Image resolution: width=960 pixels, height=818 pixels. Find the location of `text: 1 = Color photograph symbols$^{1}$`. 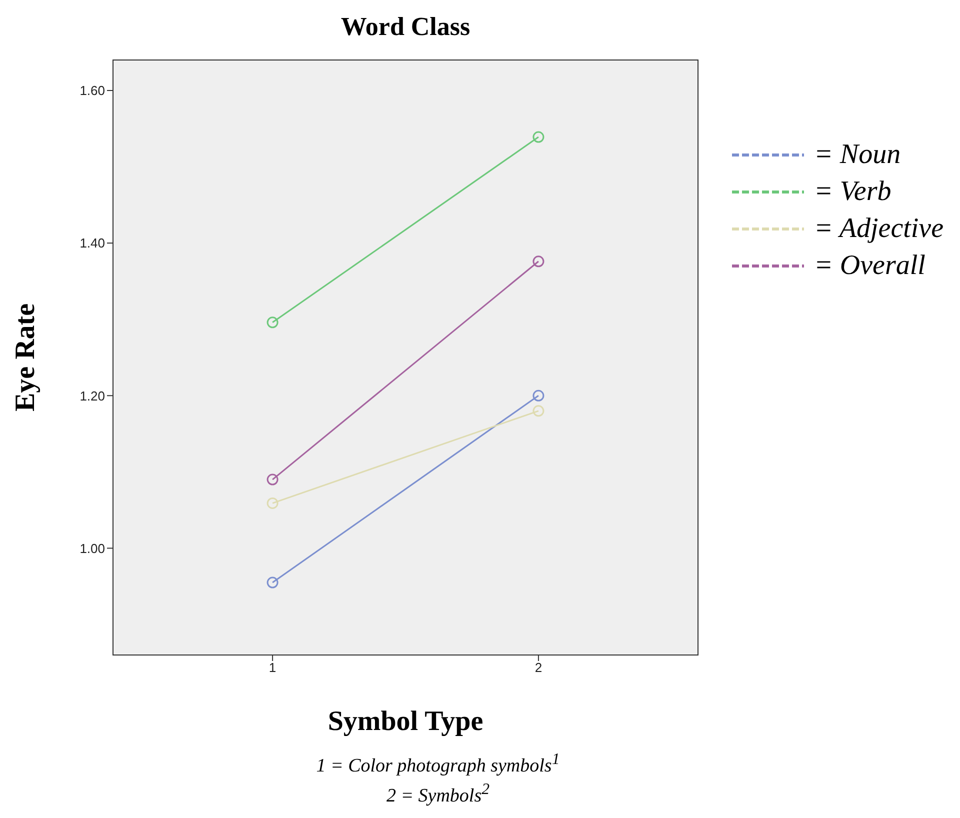

text: 1 = Color photograph symbols$^{1}$ is located at coordinates (438, 764).